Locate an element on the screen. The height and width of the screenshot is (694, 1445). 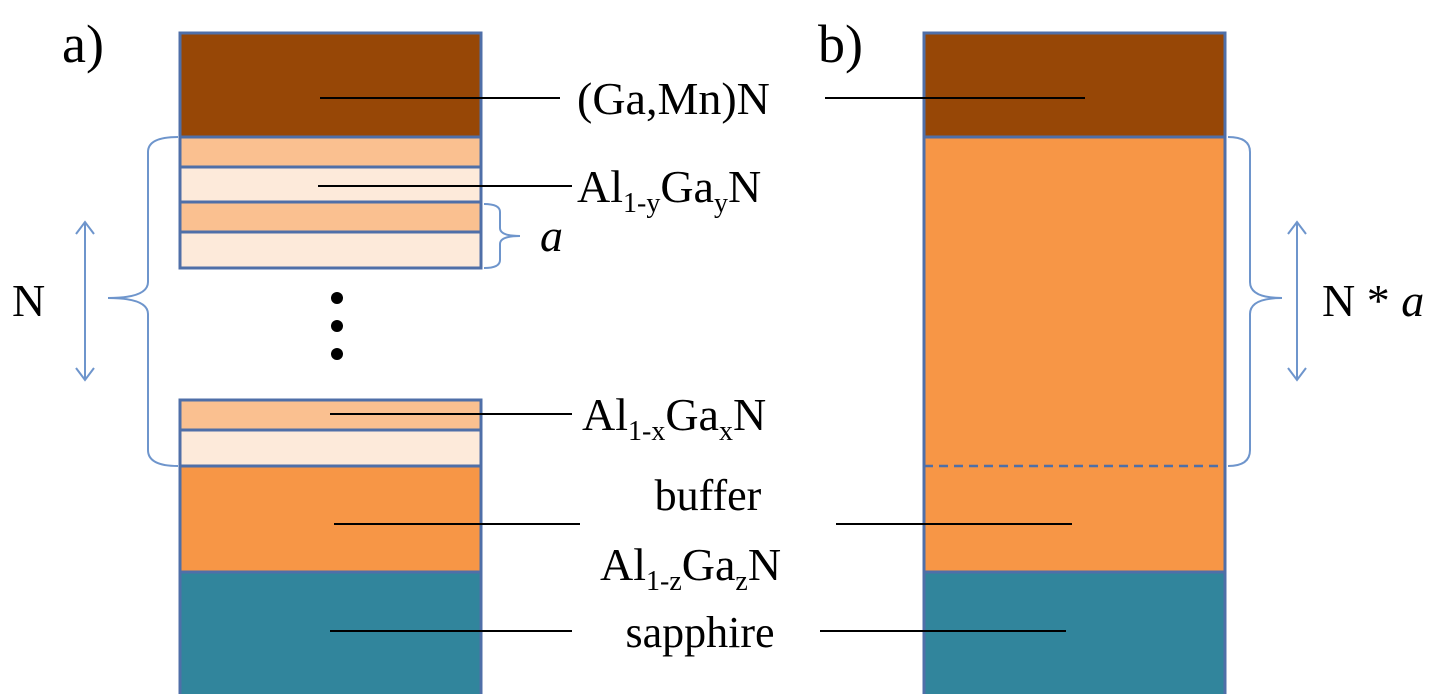
brace-n-right is located at coordinates (1255, 301).